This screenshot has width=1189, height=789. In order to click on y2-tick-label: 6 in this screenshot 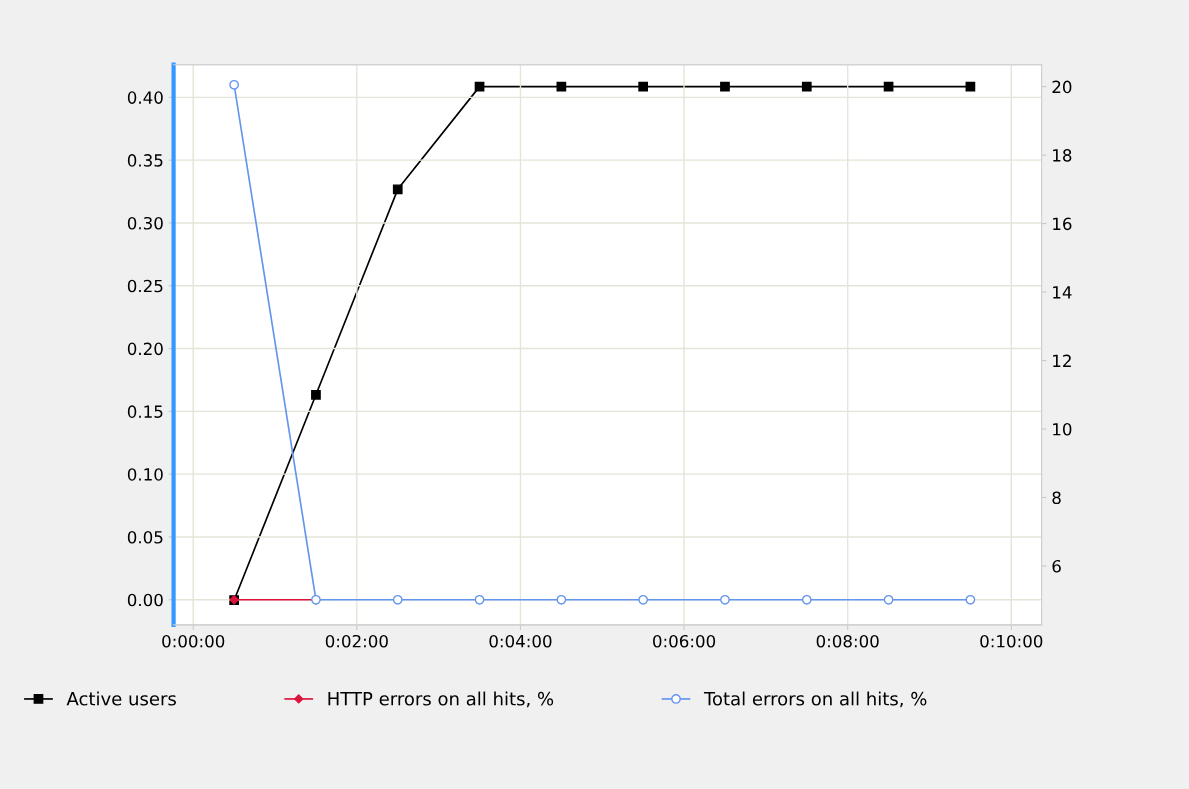, I will do `click(1056, 566)`.